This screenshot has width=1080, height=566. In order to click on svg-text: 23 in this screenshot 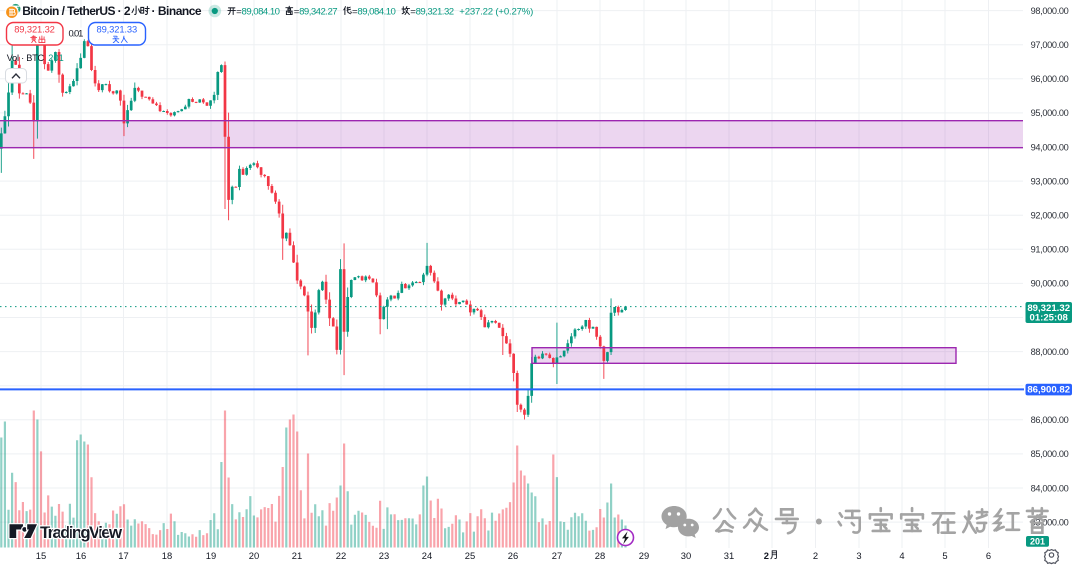, I will do `click(384, 555)`.